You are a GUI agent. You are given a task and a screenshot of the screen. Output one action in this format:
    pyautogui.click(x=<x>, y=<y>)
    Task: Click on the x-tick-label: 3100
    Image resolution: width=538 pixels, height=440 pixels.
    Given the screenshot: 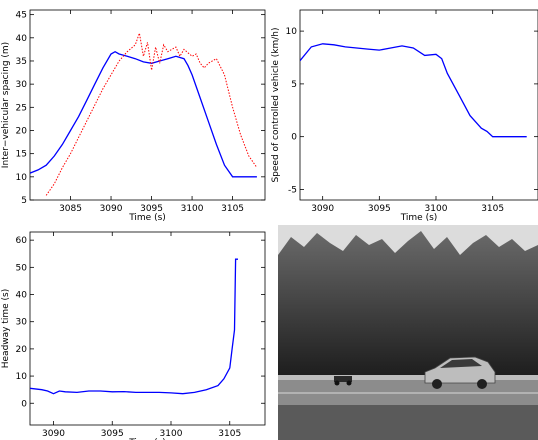 What is the action you would take?
    pyautogui.click(x=192, y=209)
    